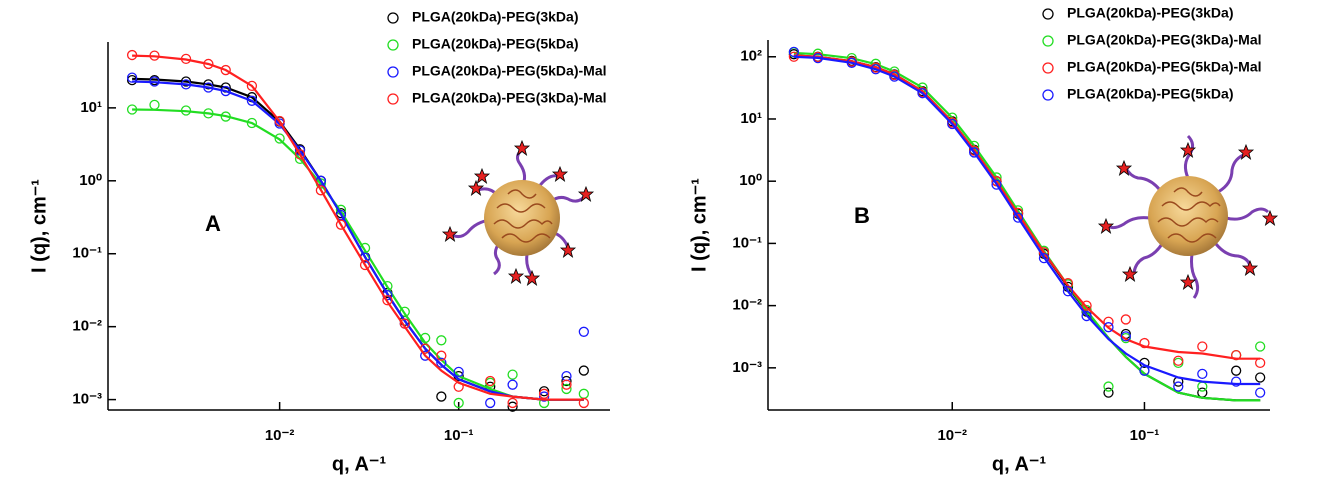 The width and height of the screenshot is (1317, 487). What do you see at coordinates (213, 223) in the screenshot?
I see `annotation: A` at bounding box center [213, 223].